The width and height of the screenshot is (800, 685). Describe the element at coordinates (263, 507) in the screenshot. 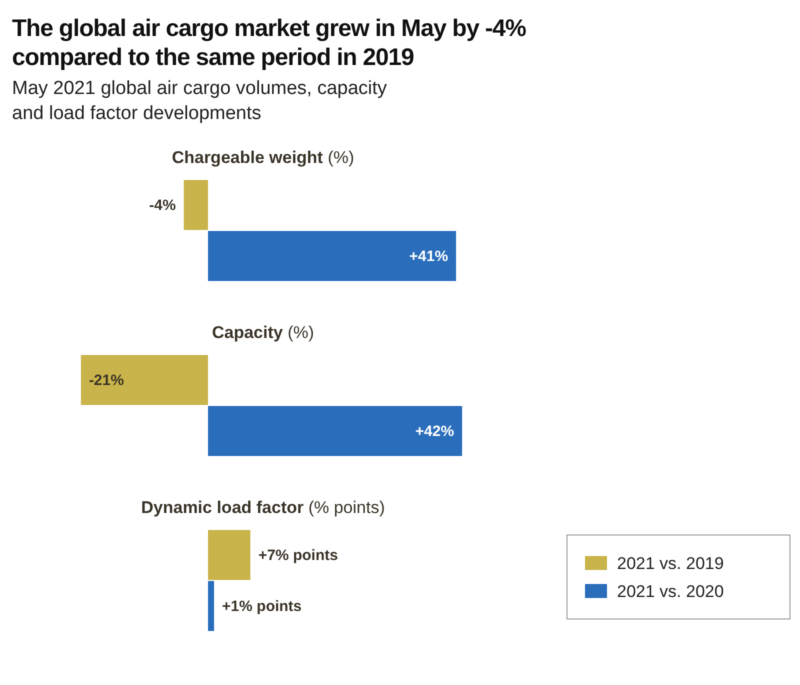

I see `y-tick-label: Dynamic load factor (% points)` at that location.